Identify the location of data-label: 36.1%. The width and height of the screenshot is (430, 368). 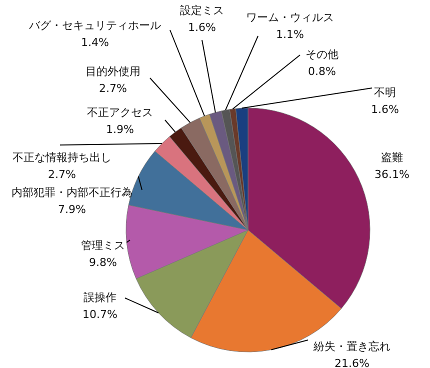
(392, 174).